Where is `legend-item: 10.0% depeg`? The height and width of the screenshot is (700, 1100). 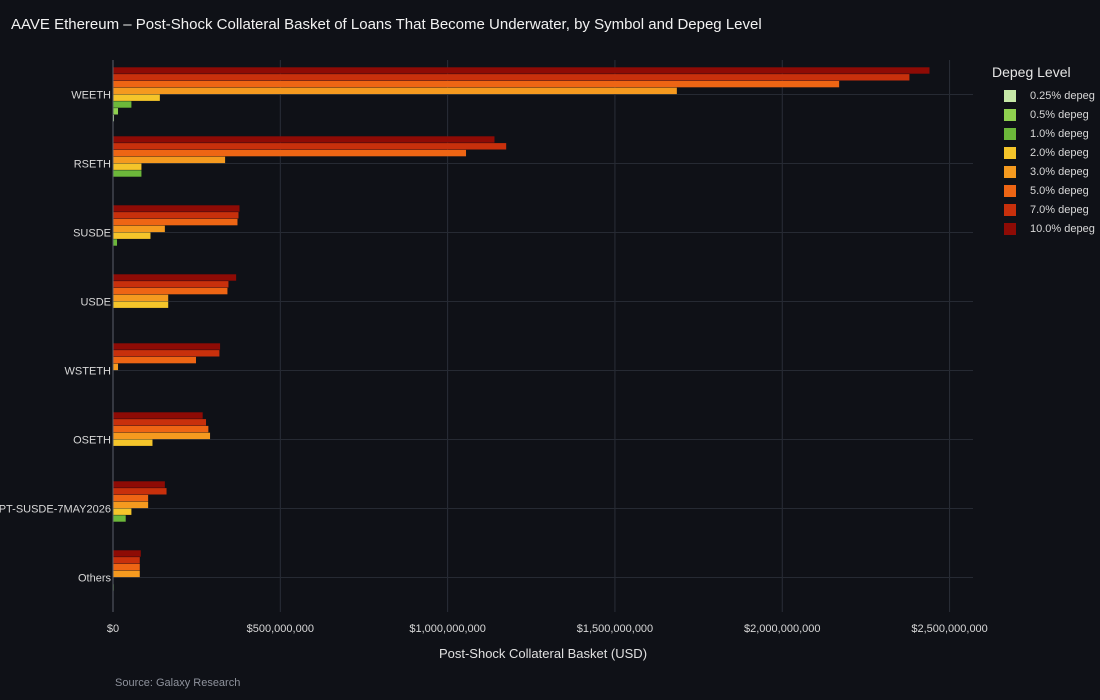 legend-item: 10.0% depeg is located at coordinates (1043, 228).